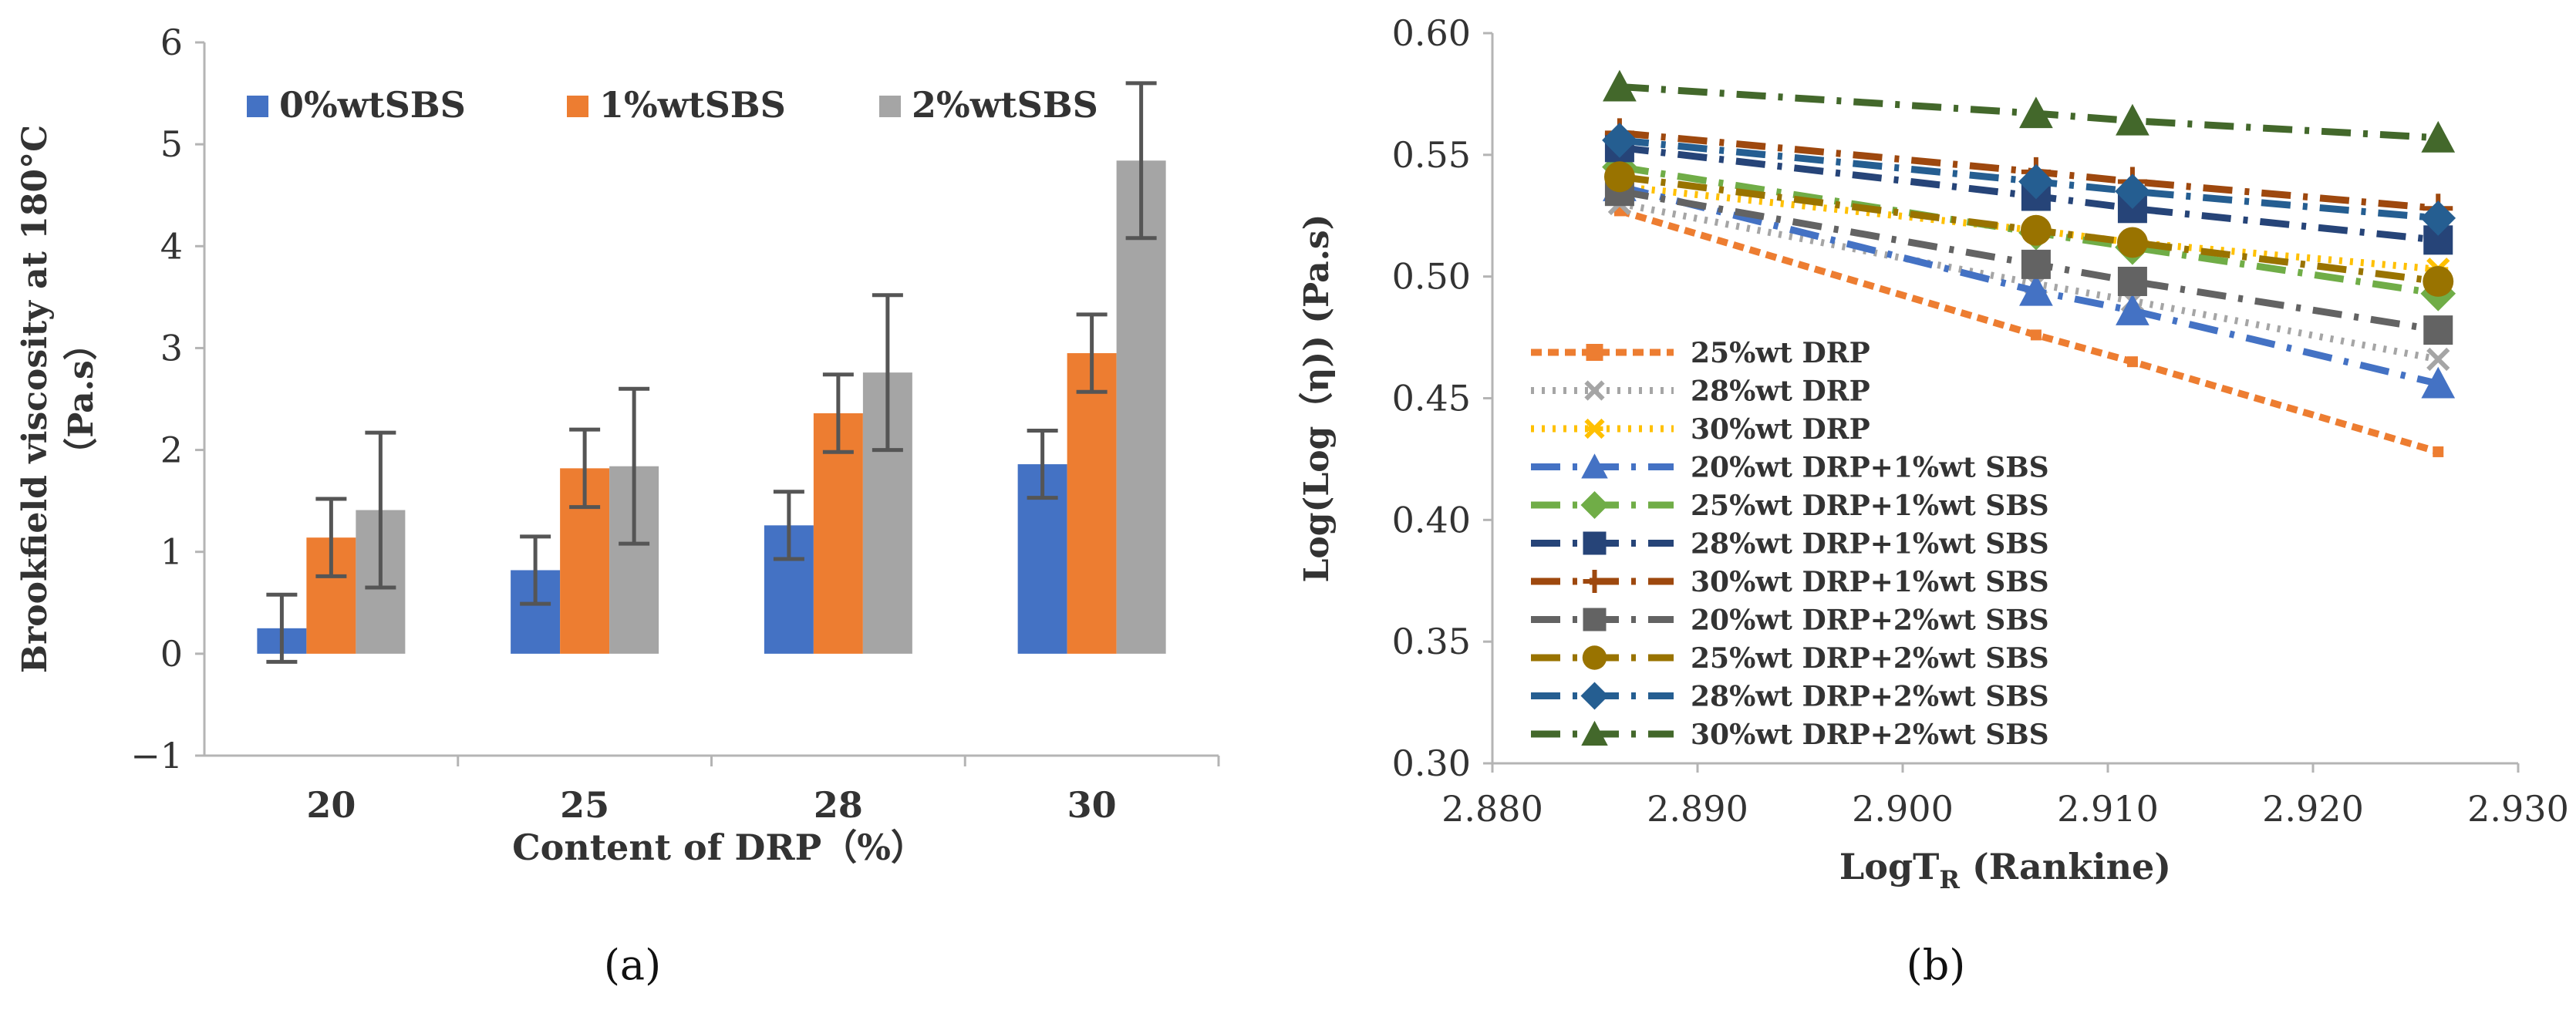  I want to click on legend-label: 30%wt DRP, so click(1780, 429).